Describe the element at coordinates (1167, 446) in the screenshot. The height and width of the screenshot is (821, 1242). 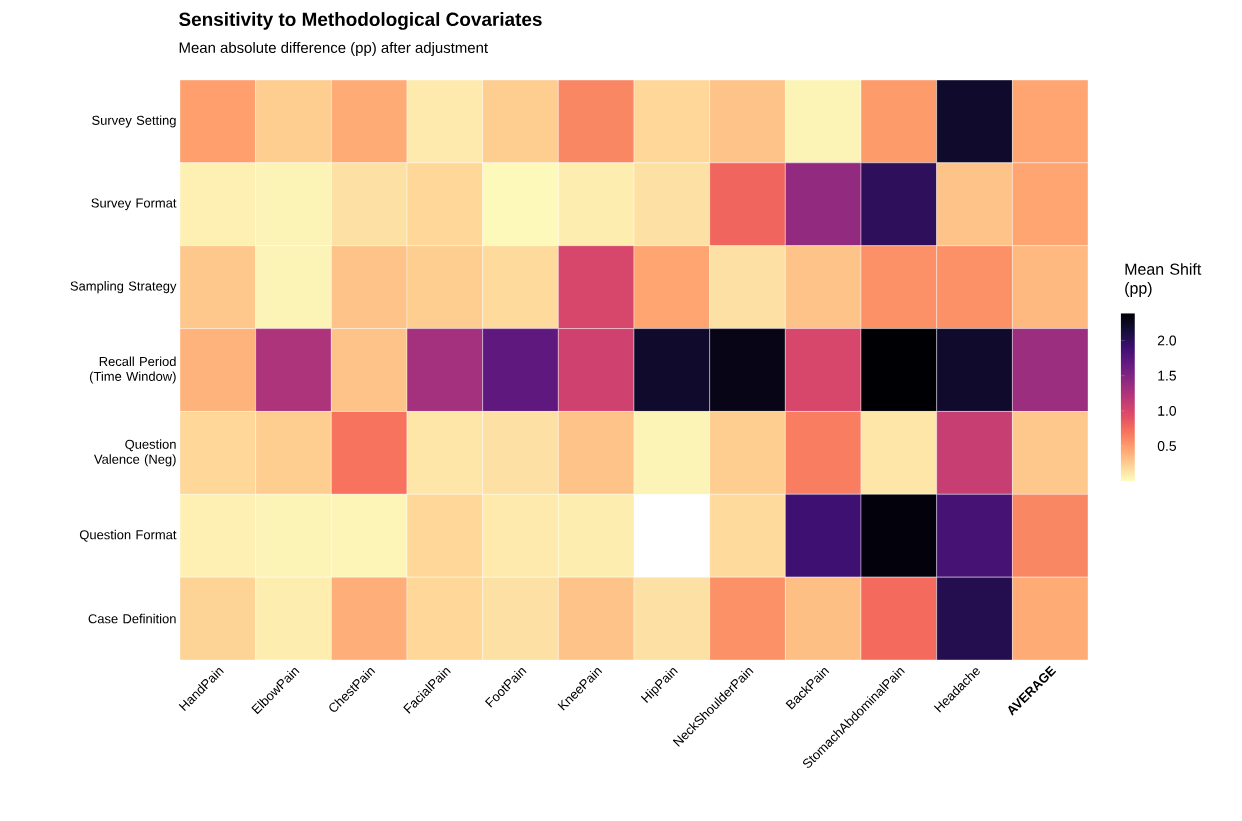
I see `color-bar-label: 0.5` at that location.